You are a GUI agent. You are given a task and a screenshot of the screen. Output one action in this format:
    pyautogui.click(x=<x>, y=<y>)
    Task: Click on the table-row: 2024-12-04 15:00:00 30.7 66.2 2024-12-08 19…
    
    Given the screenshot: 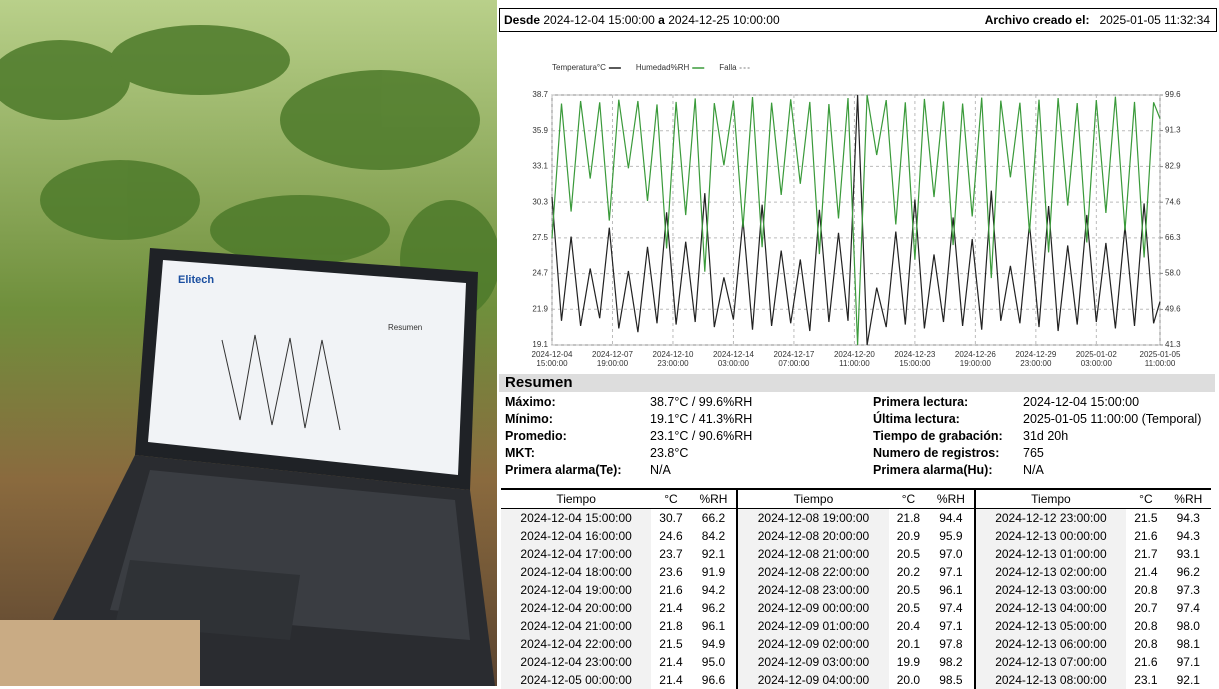 What is the action you would take?
    pyautogui.click(x=856, y=517)
    